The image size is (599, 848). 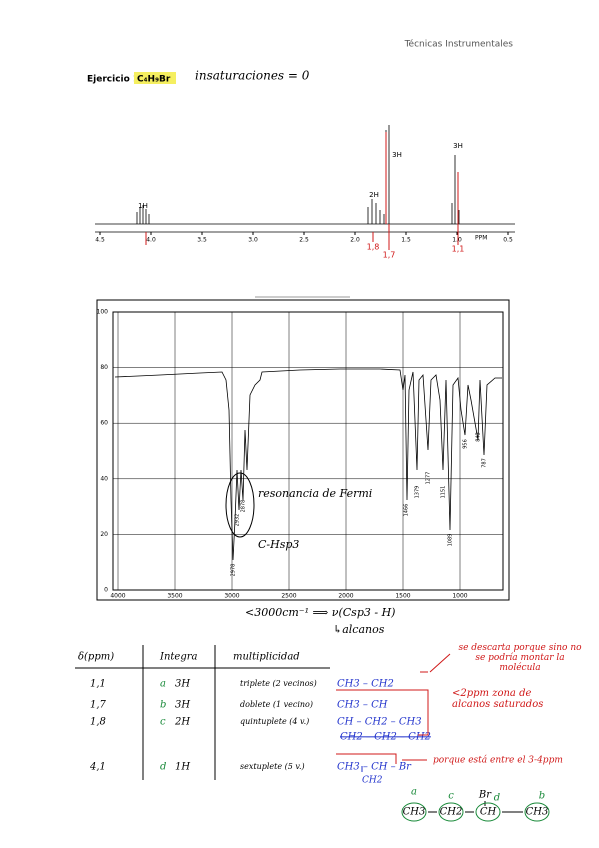 I want to click on x-tick-label: 2500, so click(x=288, y=596).